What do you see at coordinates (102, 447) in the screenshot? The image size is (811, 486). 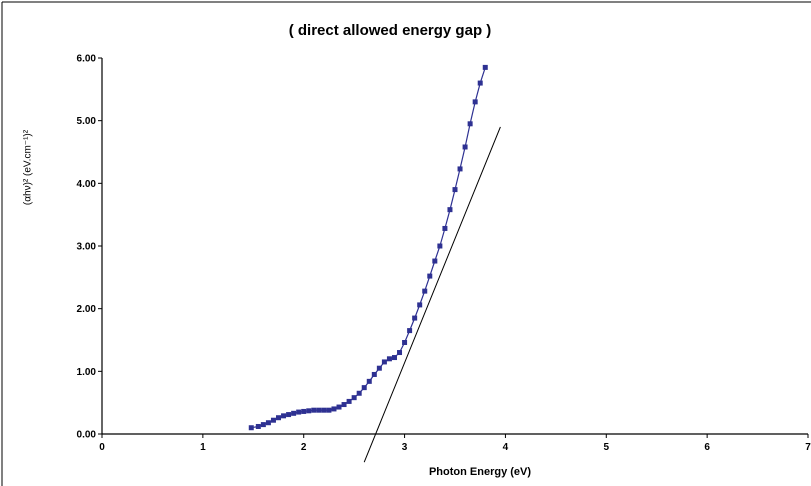 I see `x-tick-label: 0` at bounding box center [102, 447].